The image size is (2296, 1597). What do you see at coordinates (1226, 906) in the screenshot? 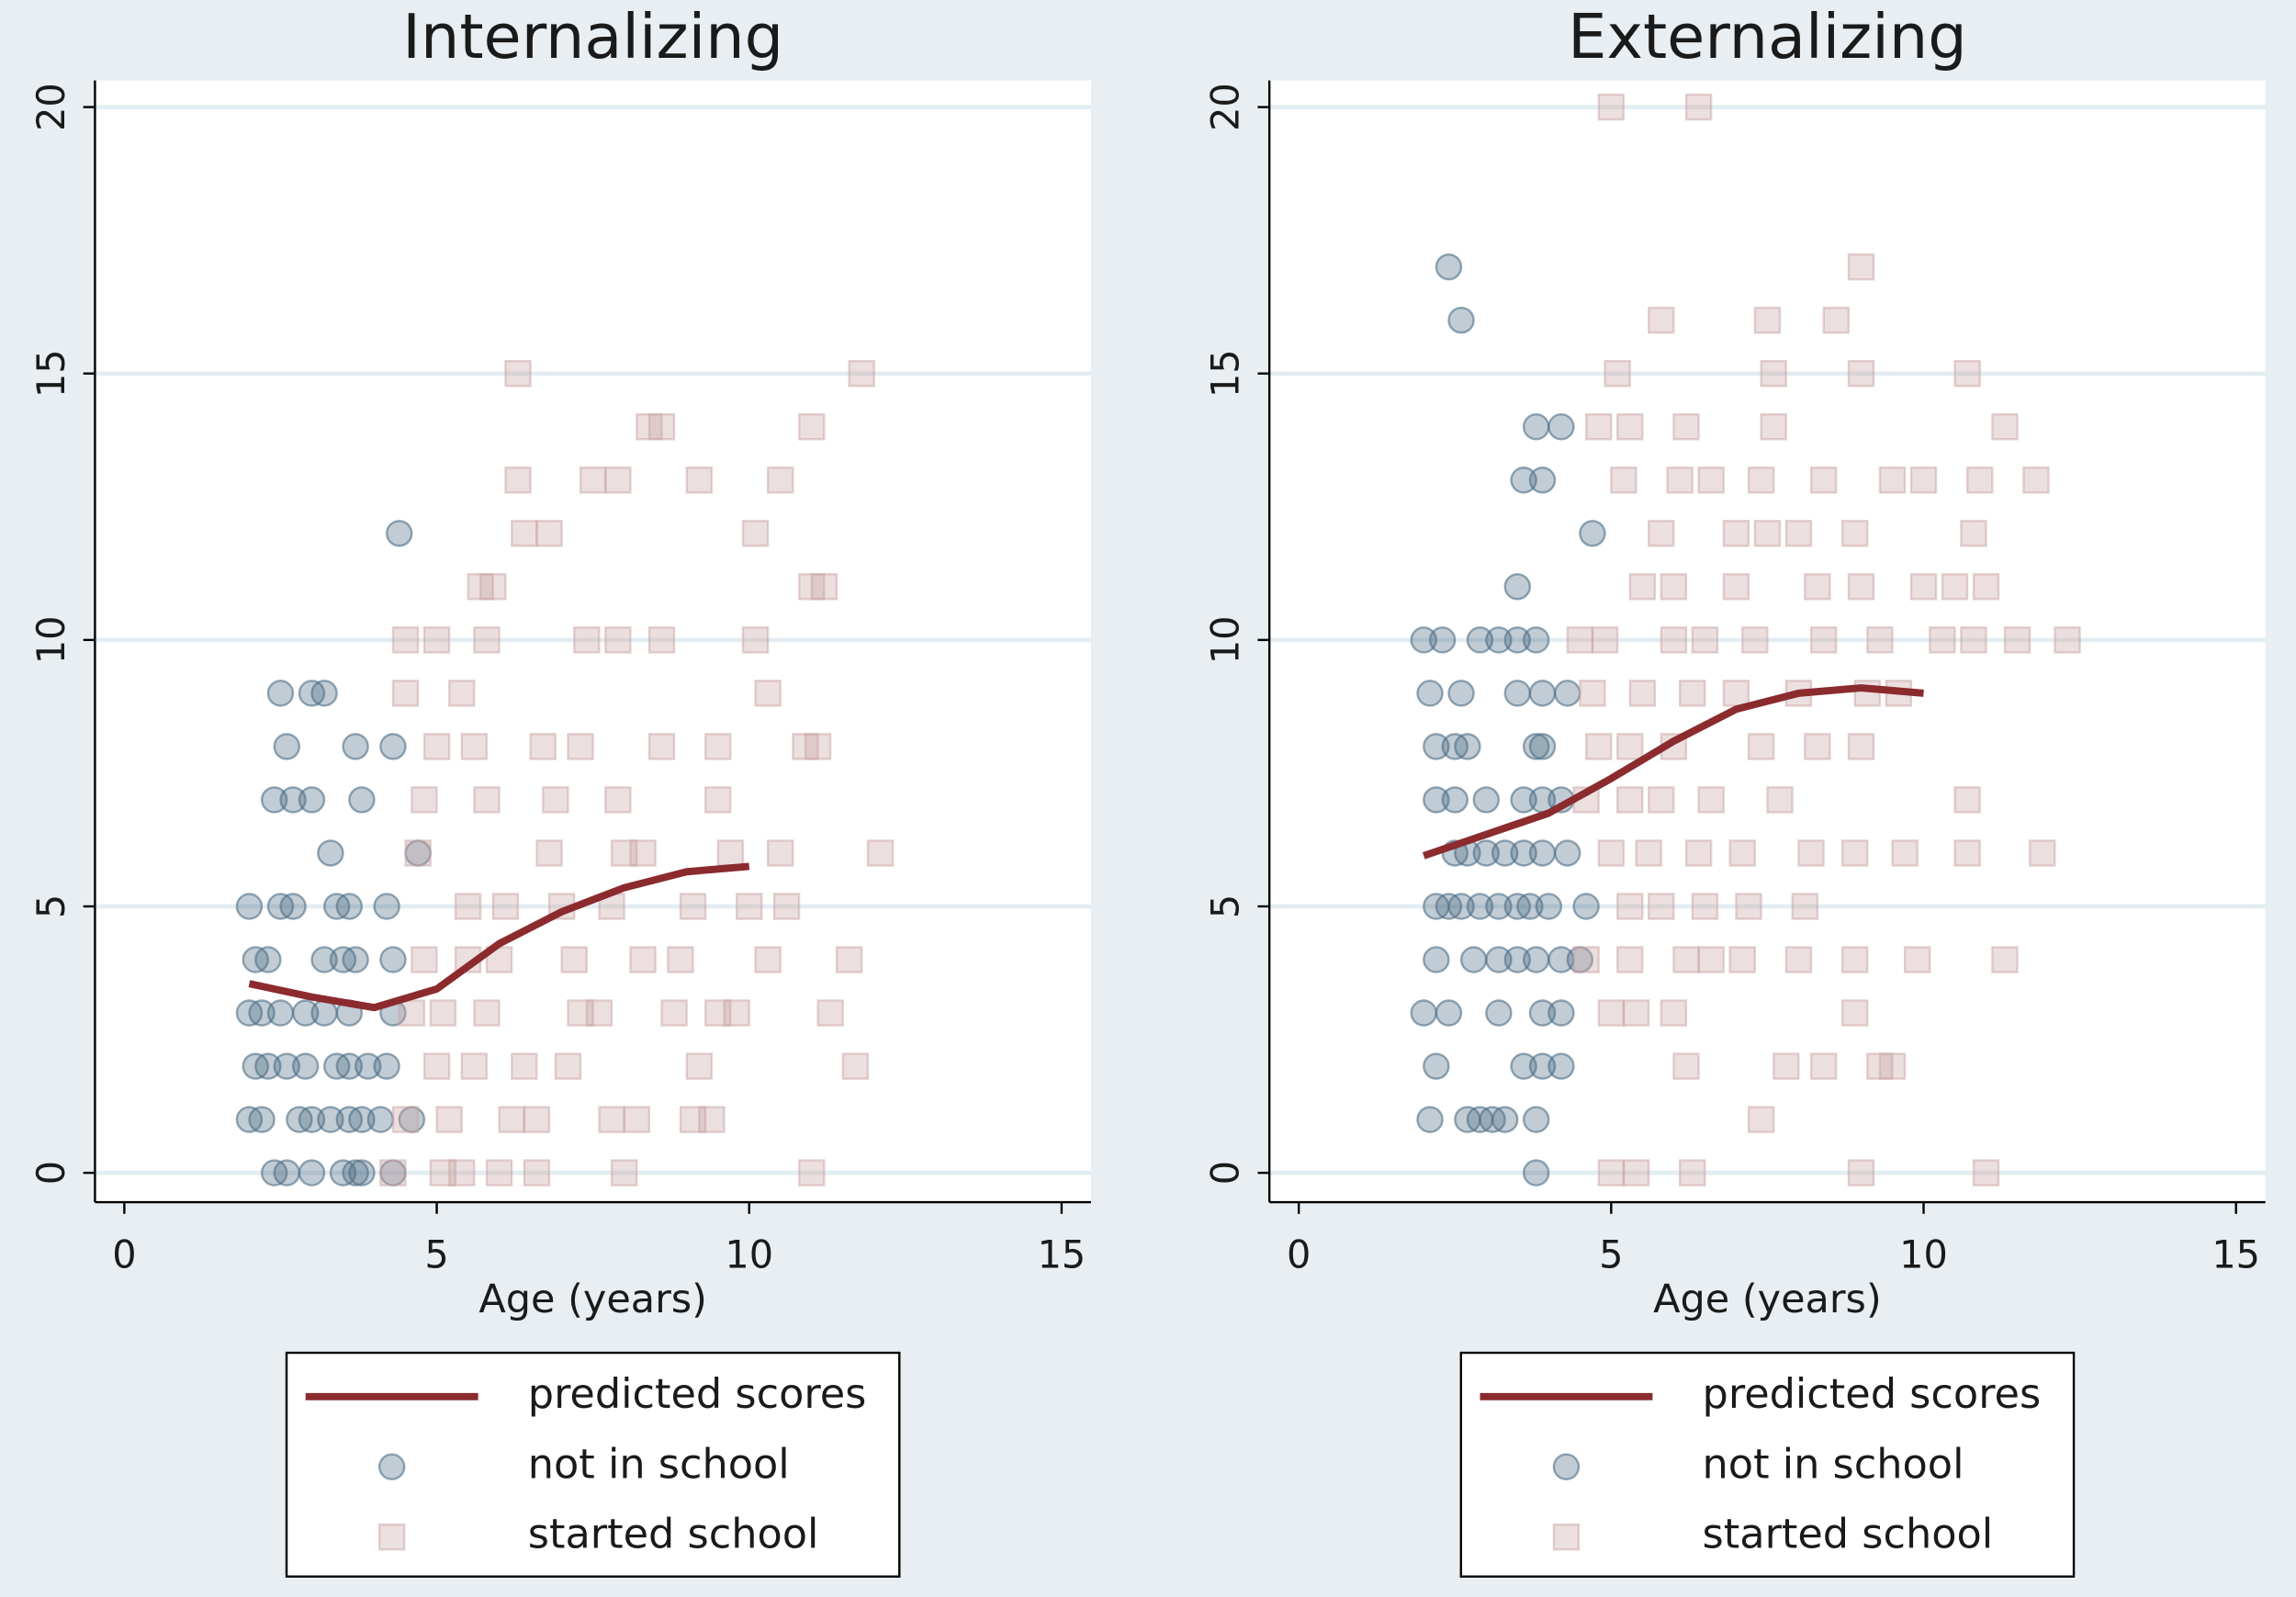
I see `y-tick-label: 5` at bounding box center [1226, 906].